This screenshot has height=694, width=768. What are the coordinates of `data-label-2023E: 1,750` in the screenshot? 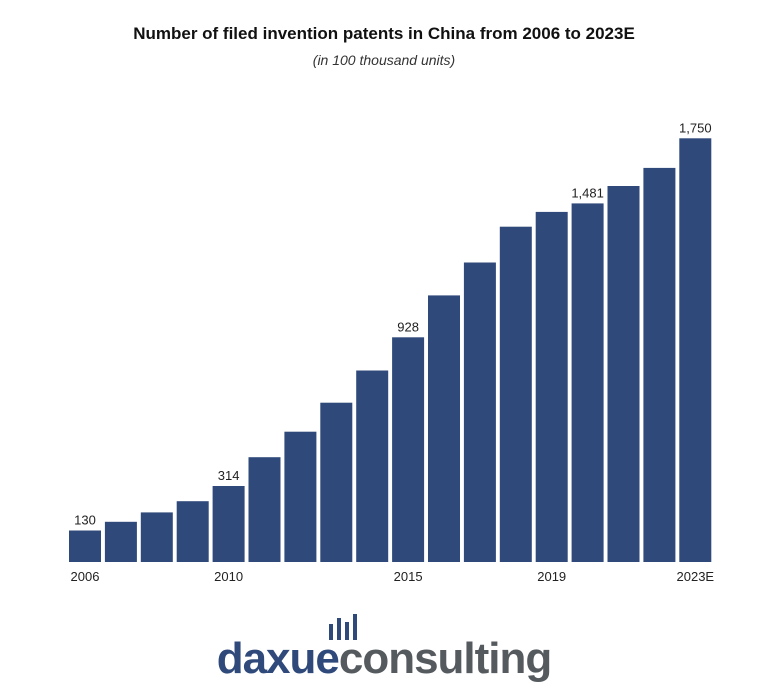 It's located at (695, 127).